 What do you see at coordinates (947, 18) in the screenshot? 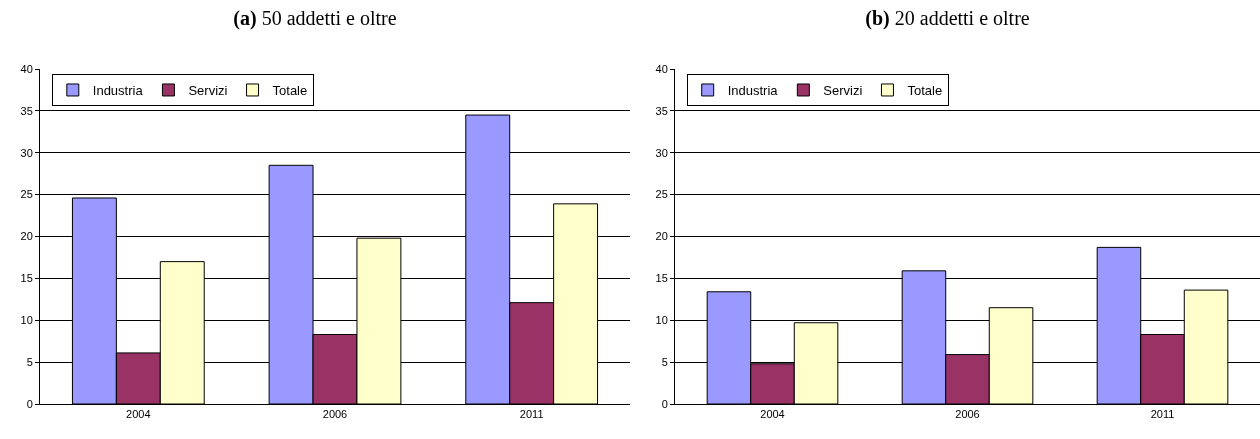
I see `chart-title: (b) 20 addetti e oltre` at bounding box center [947, 18].